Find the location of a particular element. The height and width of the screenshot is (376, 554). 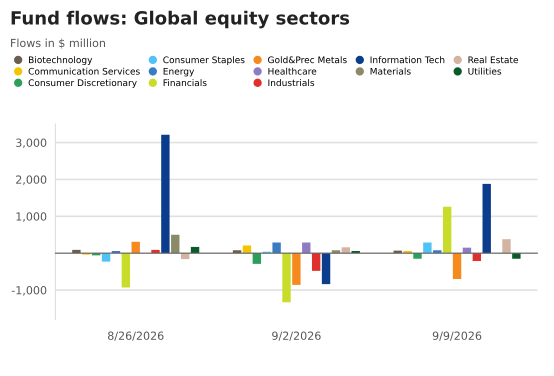

legend-label: Gold&Prec Metals is located at coordinates (307, 60).